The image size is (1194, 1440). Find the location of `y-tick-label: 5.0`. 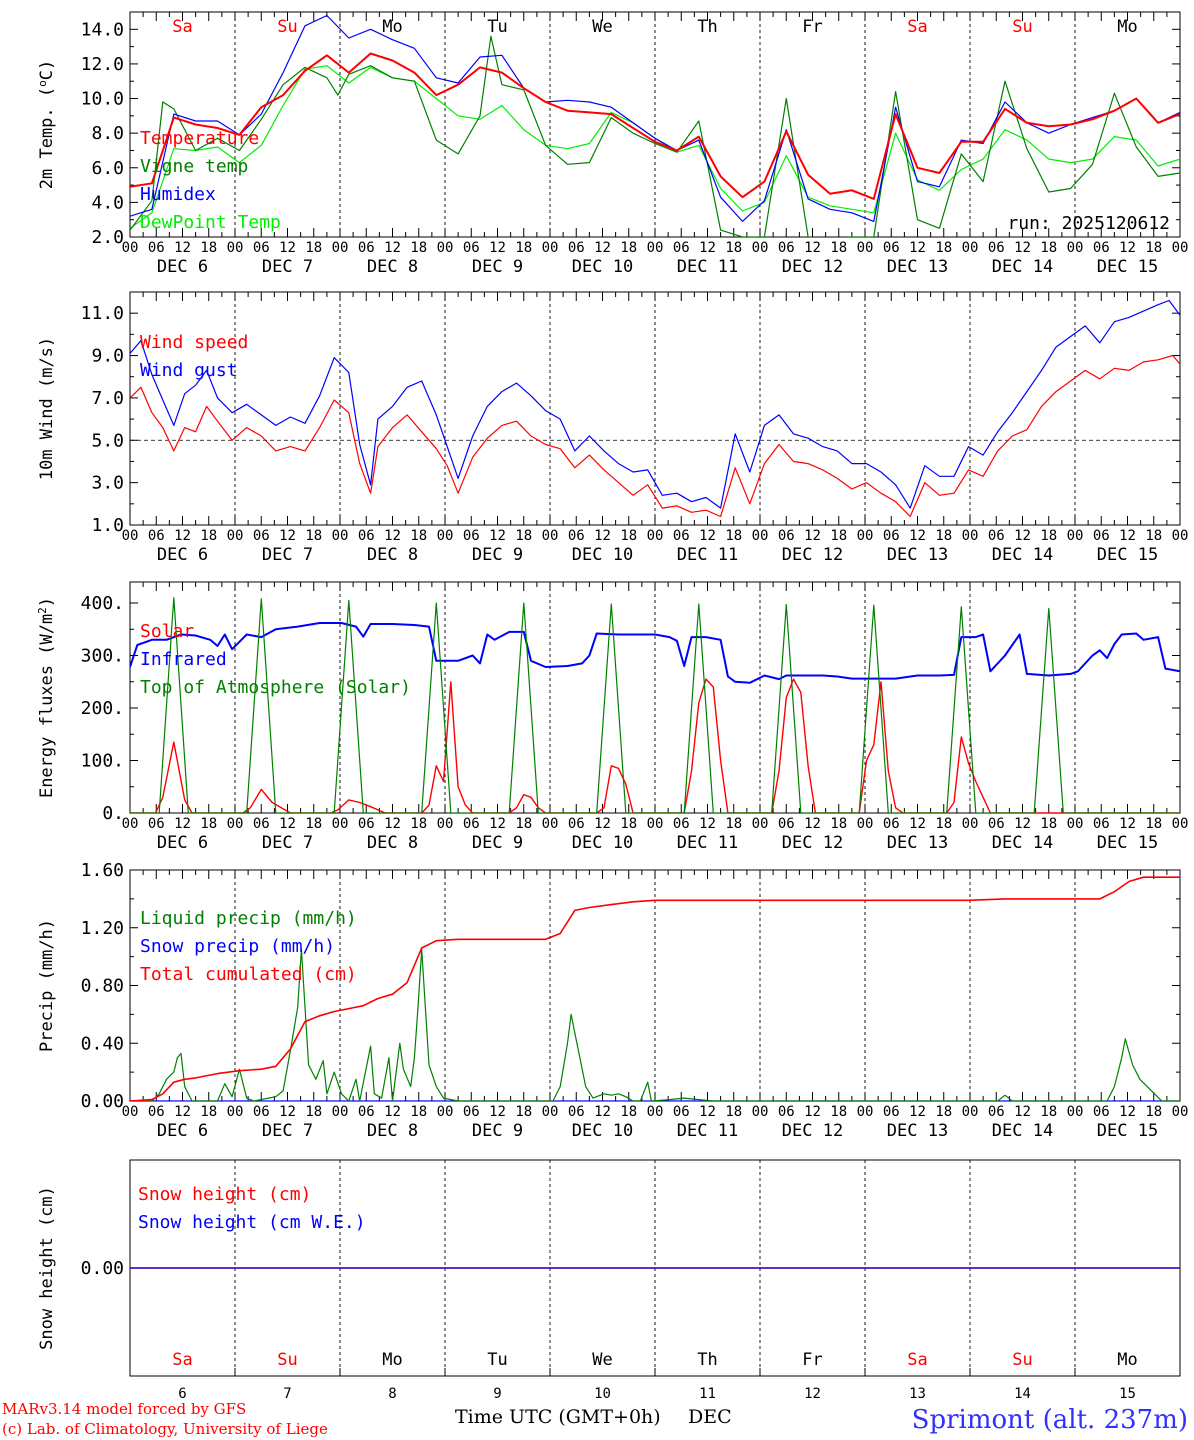

y-tick-label: 5.0 is located at coordinates (107, 440).